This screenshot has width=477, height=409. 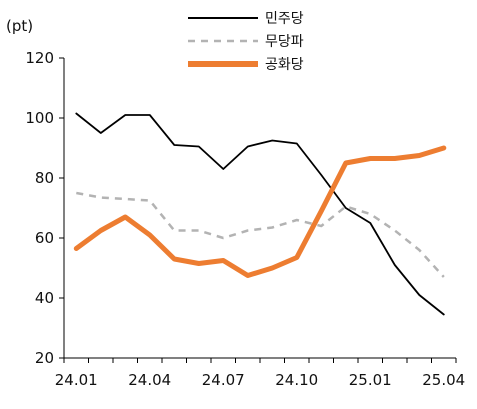 What do you see at coordinates (39, 118) in the screenshot?
I see `y-tick-label: 100` at bounding box center [39, 118].